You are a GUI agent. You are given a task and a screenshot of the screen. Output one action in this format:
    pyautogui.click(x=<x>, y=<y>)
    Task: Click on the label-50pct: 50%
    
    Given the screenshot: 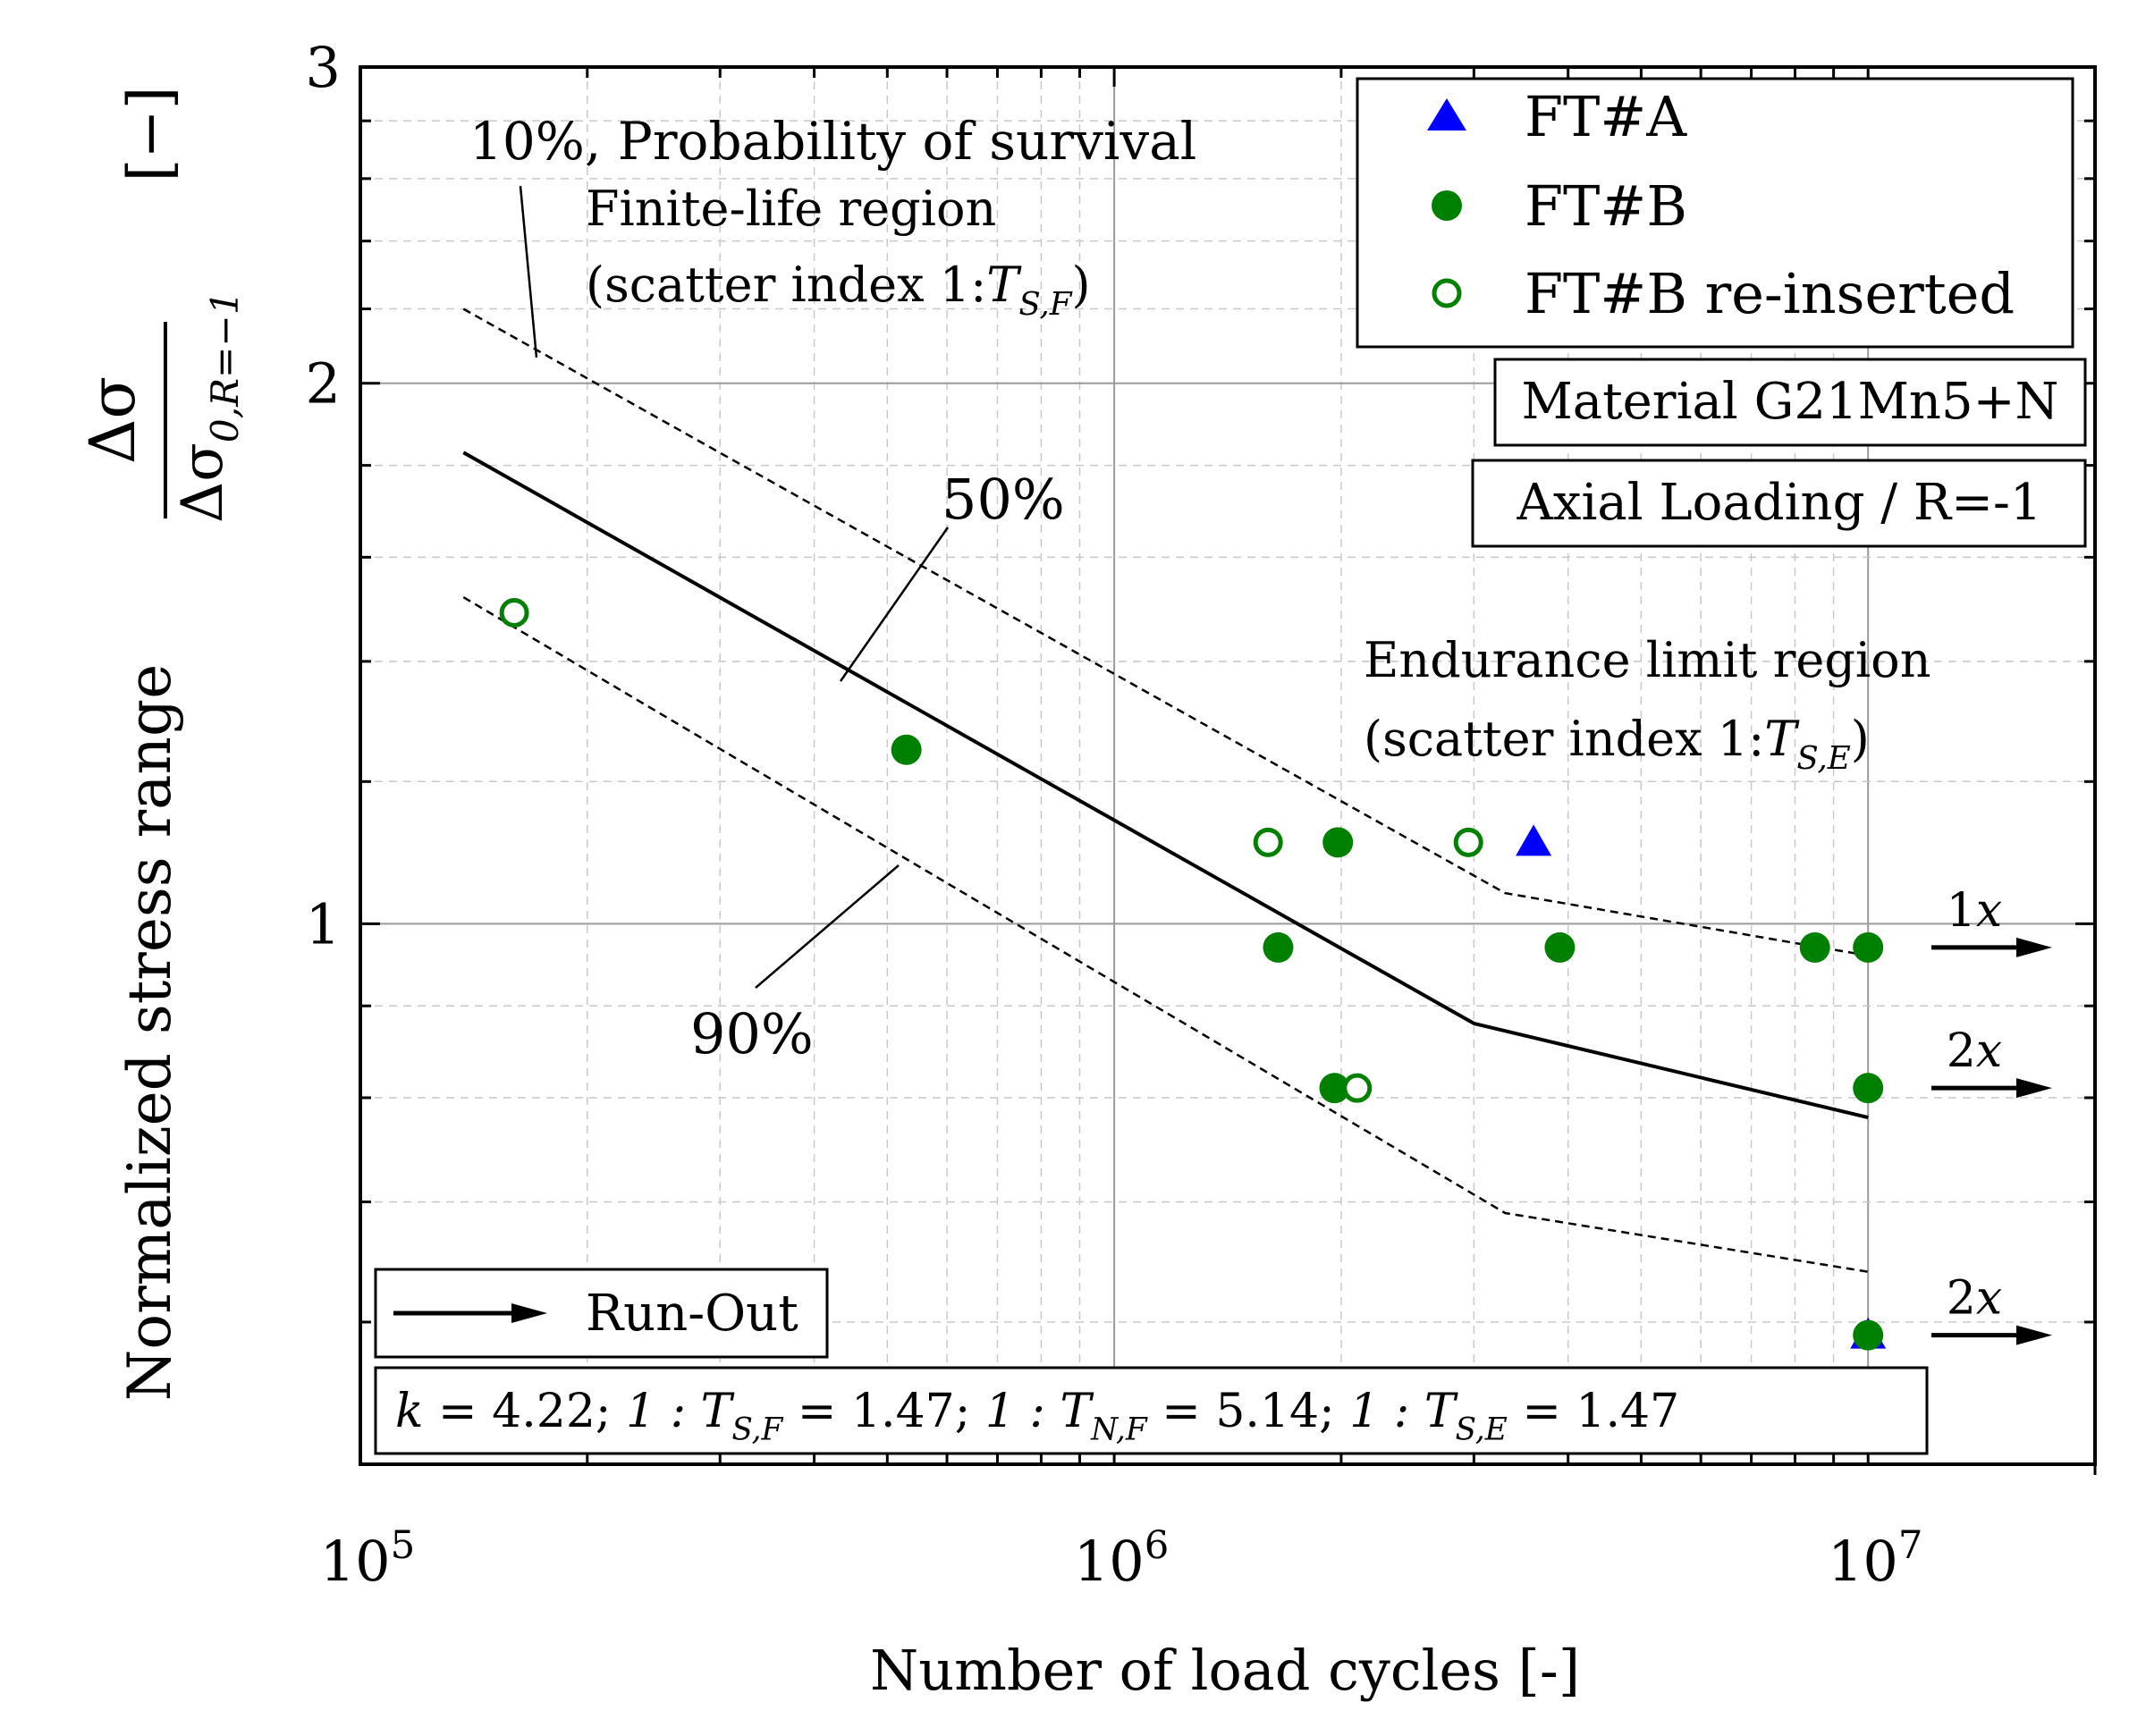 What is the action you would take?
    pyautogui.click(x=1004, y=499)
    